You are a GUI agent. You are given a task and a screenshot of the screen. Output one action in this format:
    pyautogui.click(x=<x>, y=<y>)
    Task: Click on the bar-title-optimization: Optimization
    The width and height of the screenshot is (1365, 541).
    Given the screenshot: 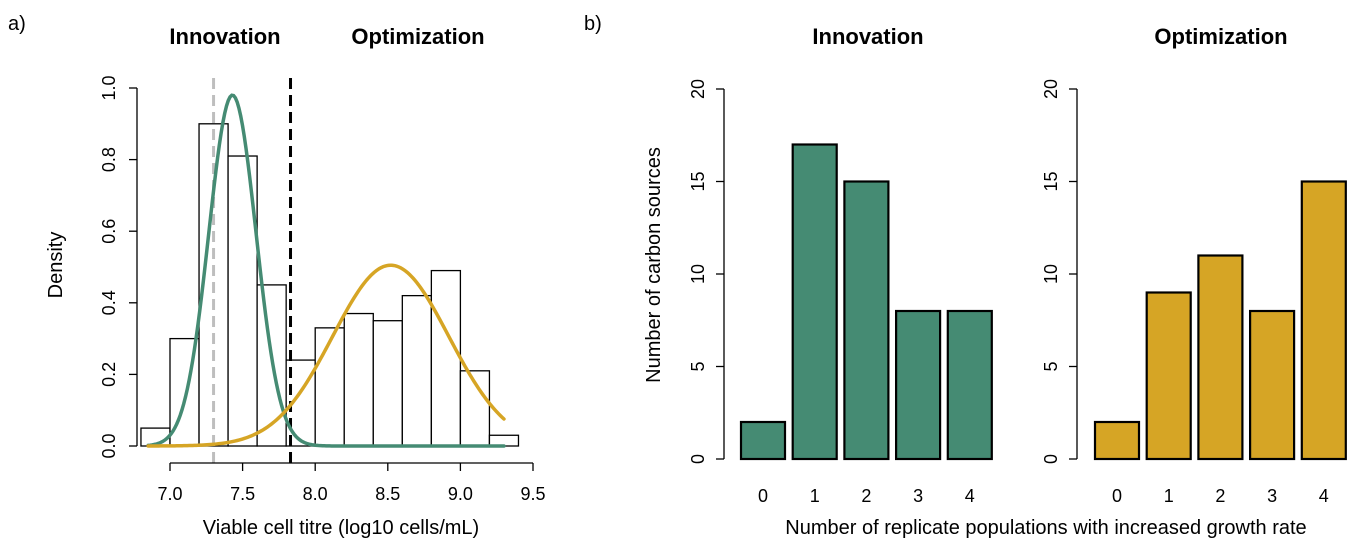 What is the action you would take?
    pyautogui.click(x=1220, y=36)
    